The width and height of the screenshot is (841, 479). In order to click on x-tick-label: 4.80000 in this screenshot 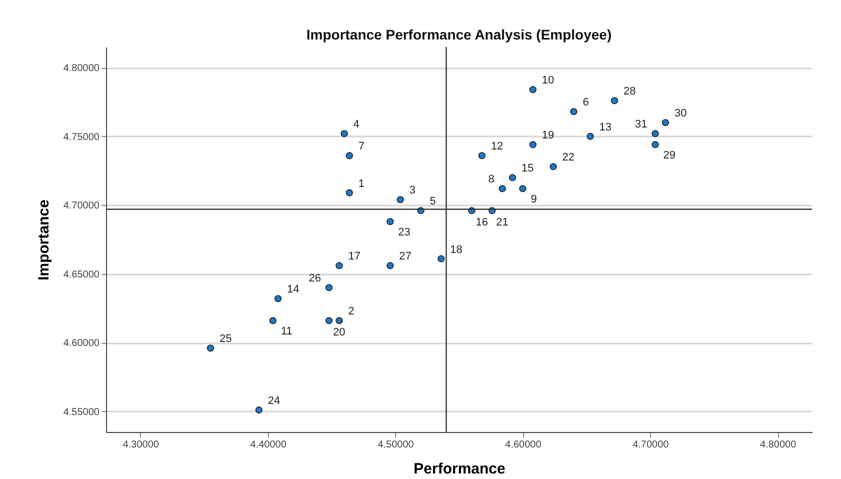, I will do `click(778, 445)`.